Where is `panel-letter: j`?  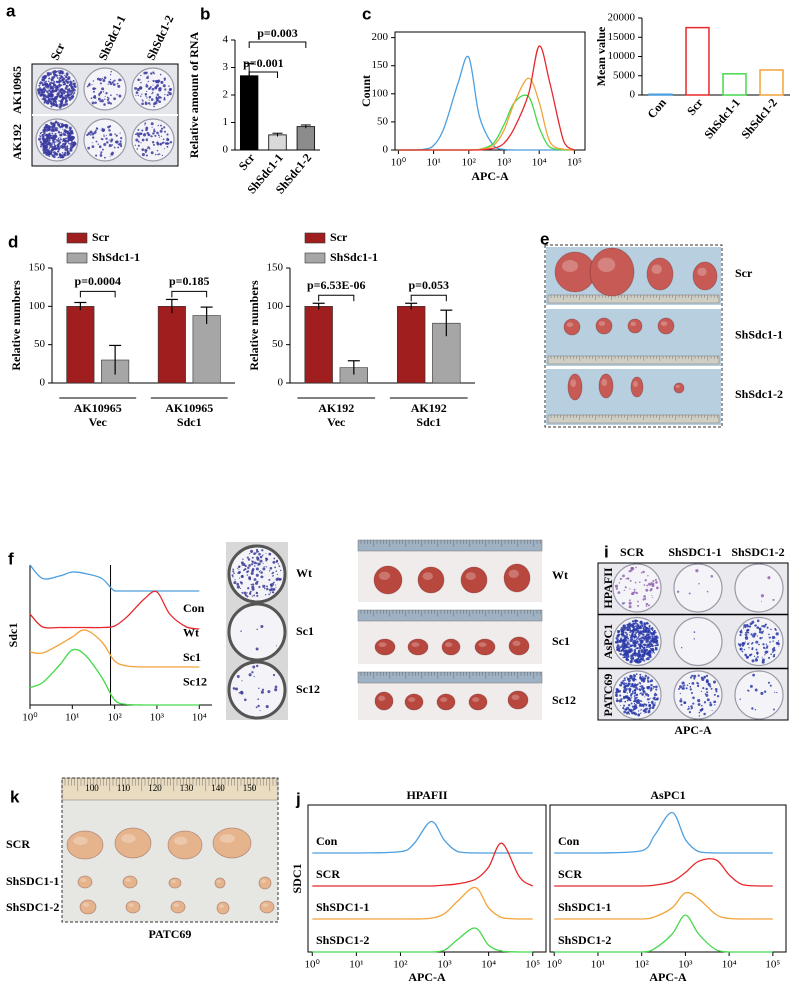 panel-letter: j is located at coordinates (298, 798).